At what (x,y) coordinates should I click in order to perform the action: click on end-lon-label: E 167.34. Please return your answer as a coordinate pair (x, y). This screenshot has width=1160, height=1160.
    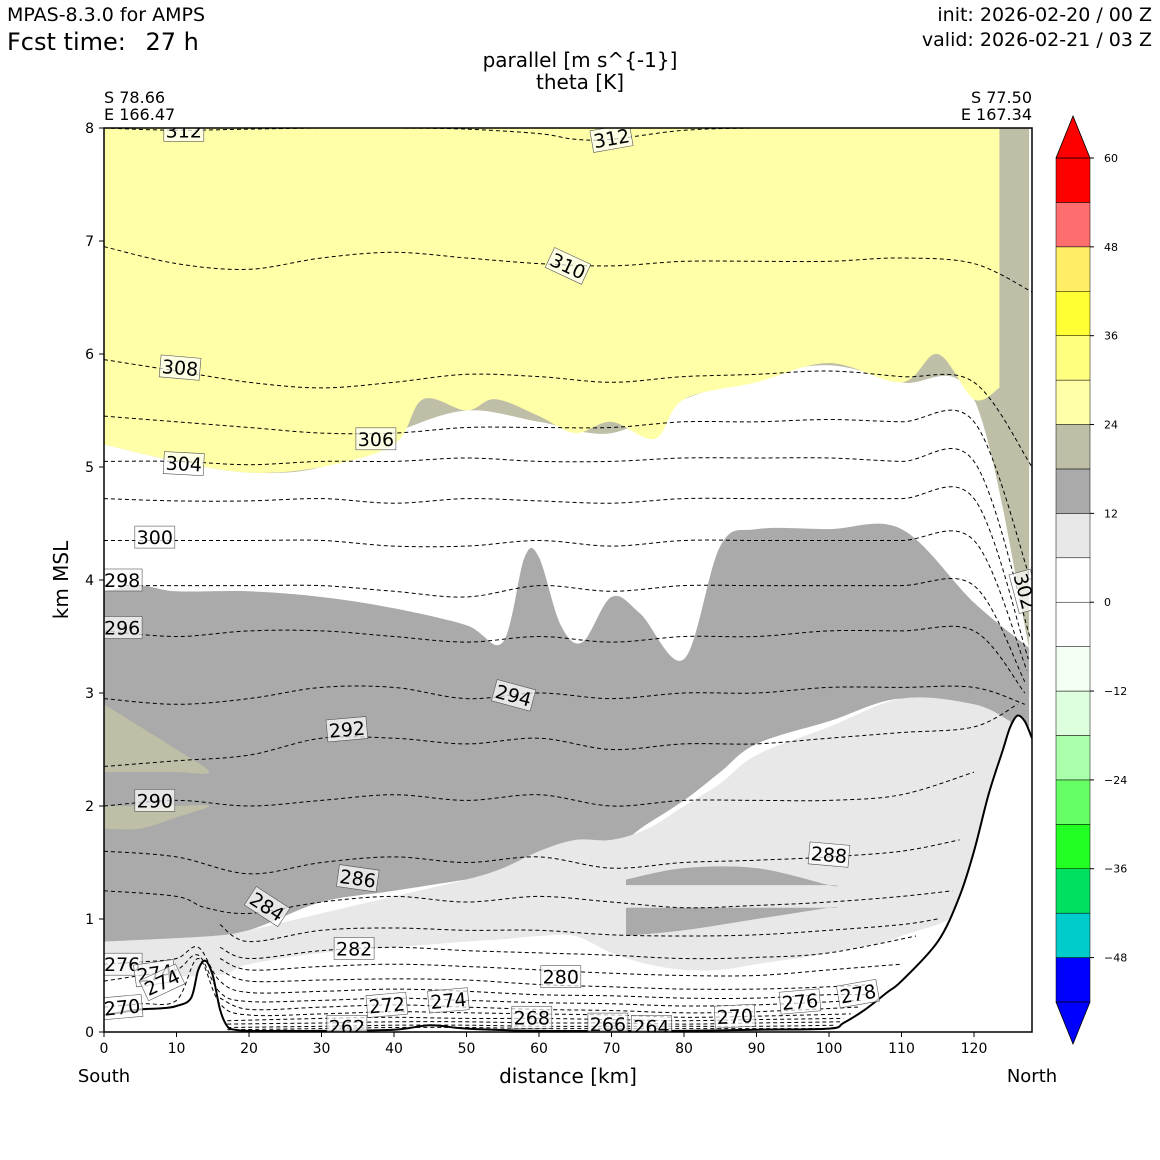
    Looking at the image, I should click on (996, 114).